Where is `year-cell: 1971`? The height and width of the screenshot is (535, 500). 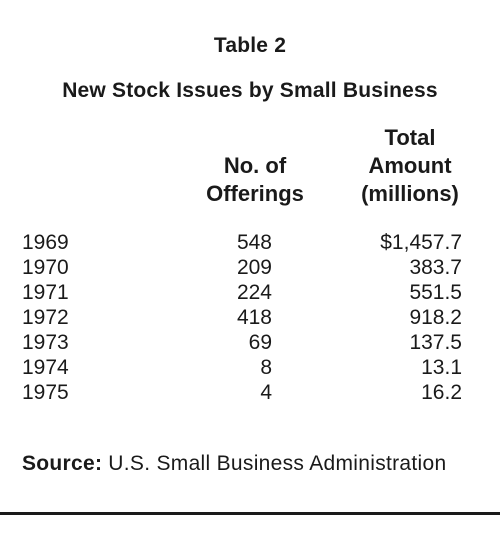 year-cell: 1971 is located at coordinates (45, 292).